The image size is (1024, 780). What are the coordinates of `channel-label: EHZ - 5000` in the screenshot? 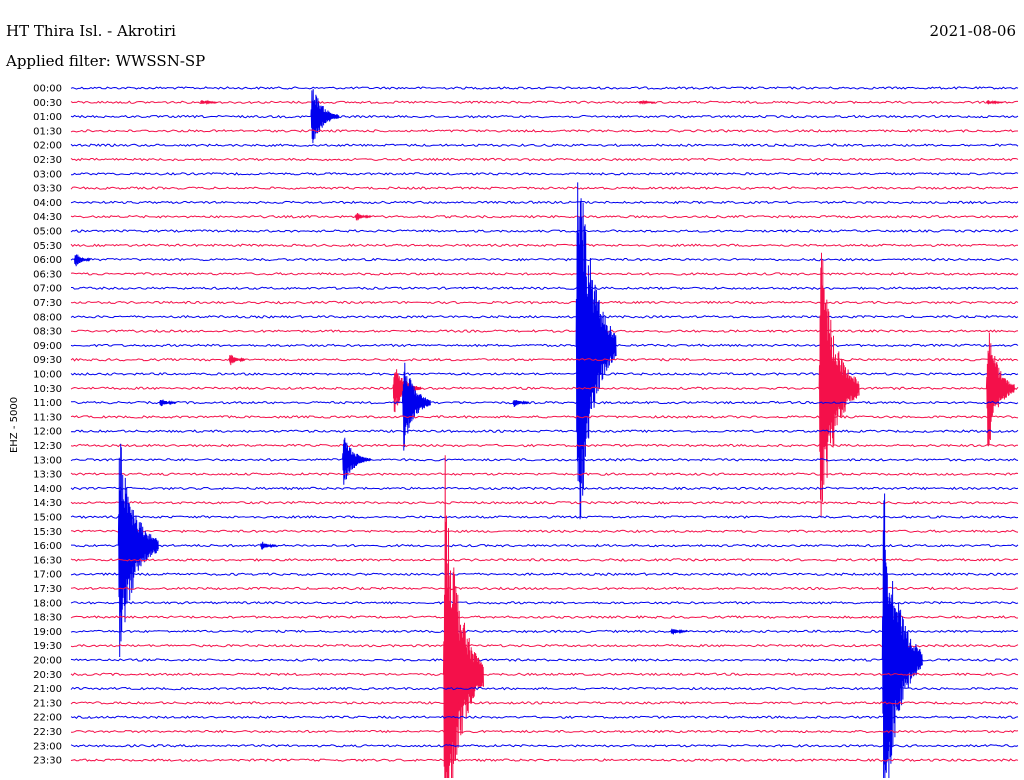 It's located at (14, 425).